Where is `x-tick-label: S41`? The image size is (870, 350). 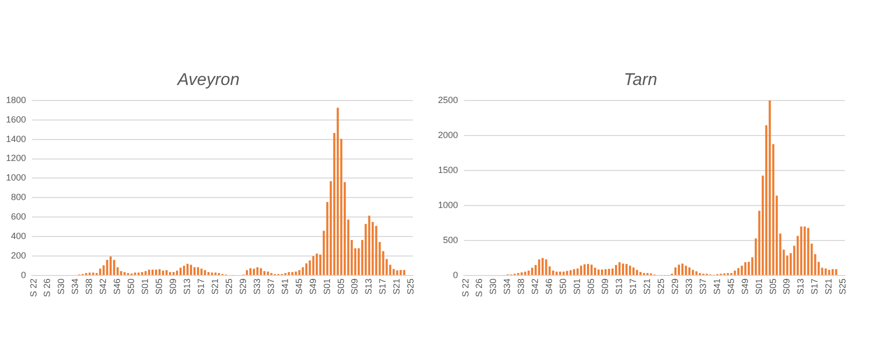
x-tick-label: S41 is located at coordinates (285, 286).